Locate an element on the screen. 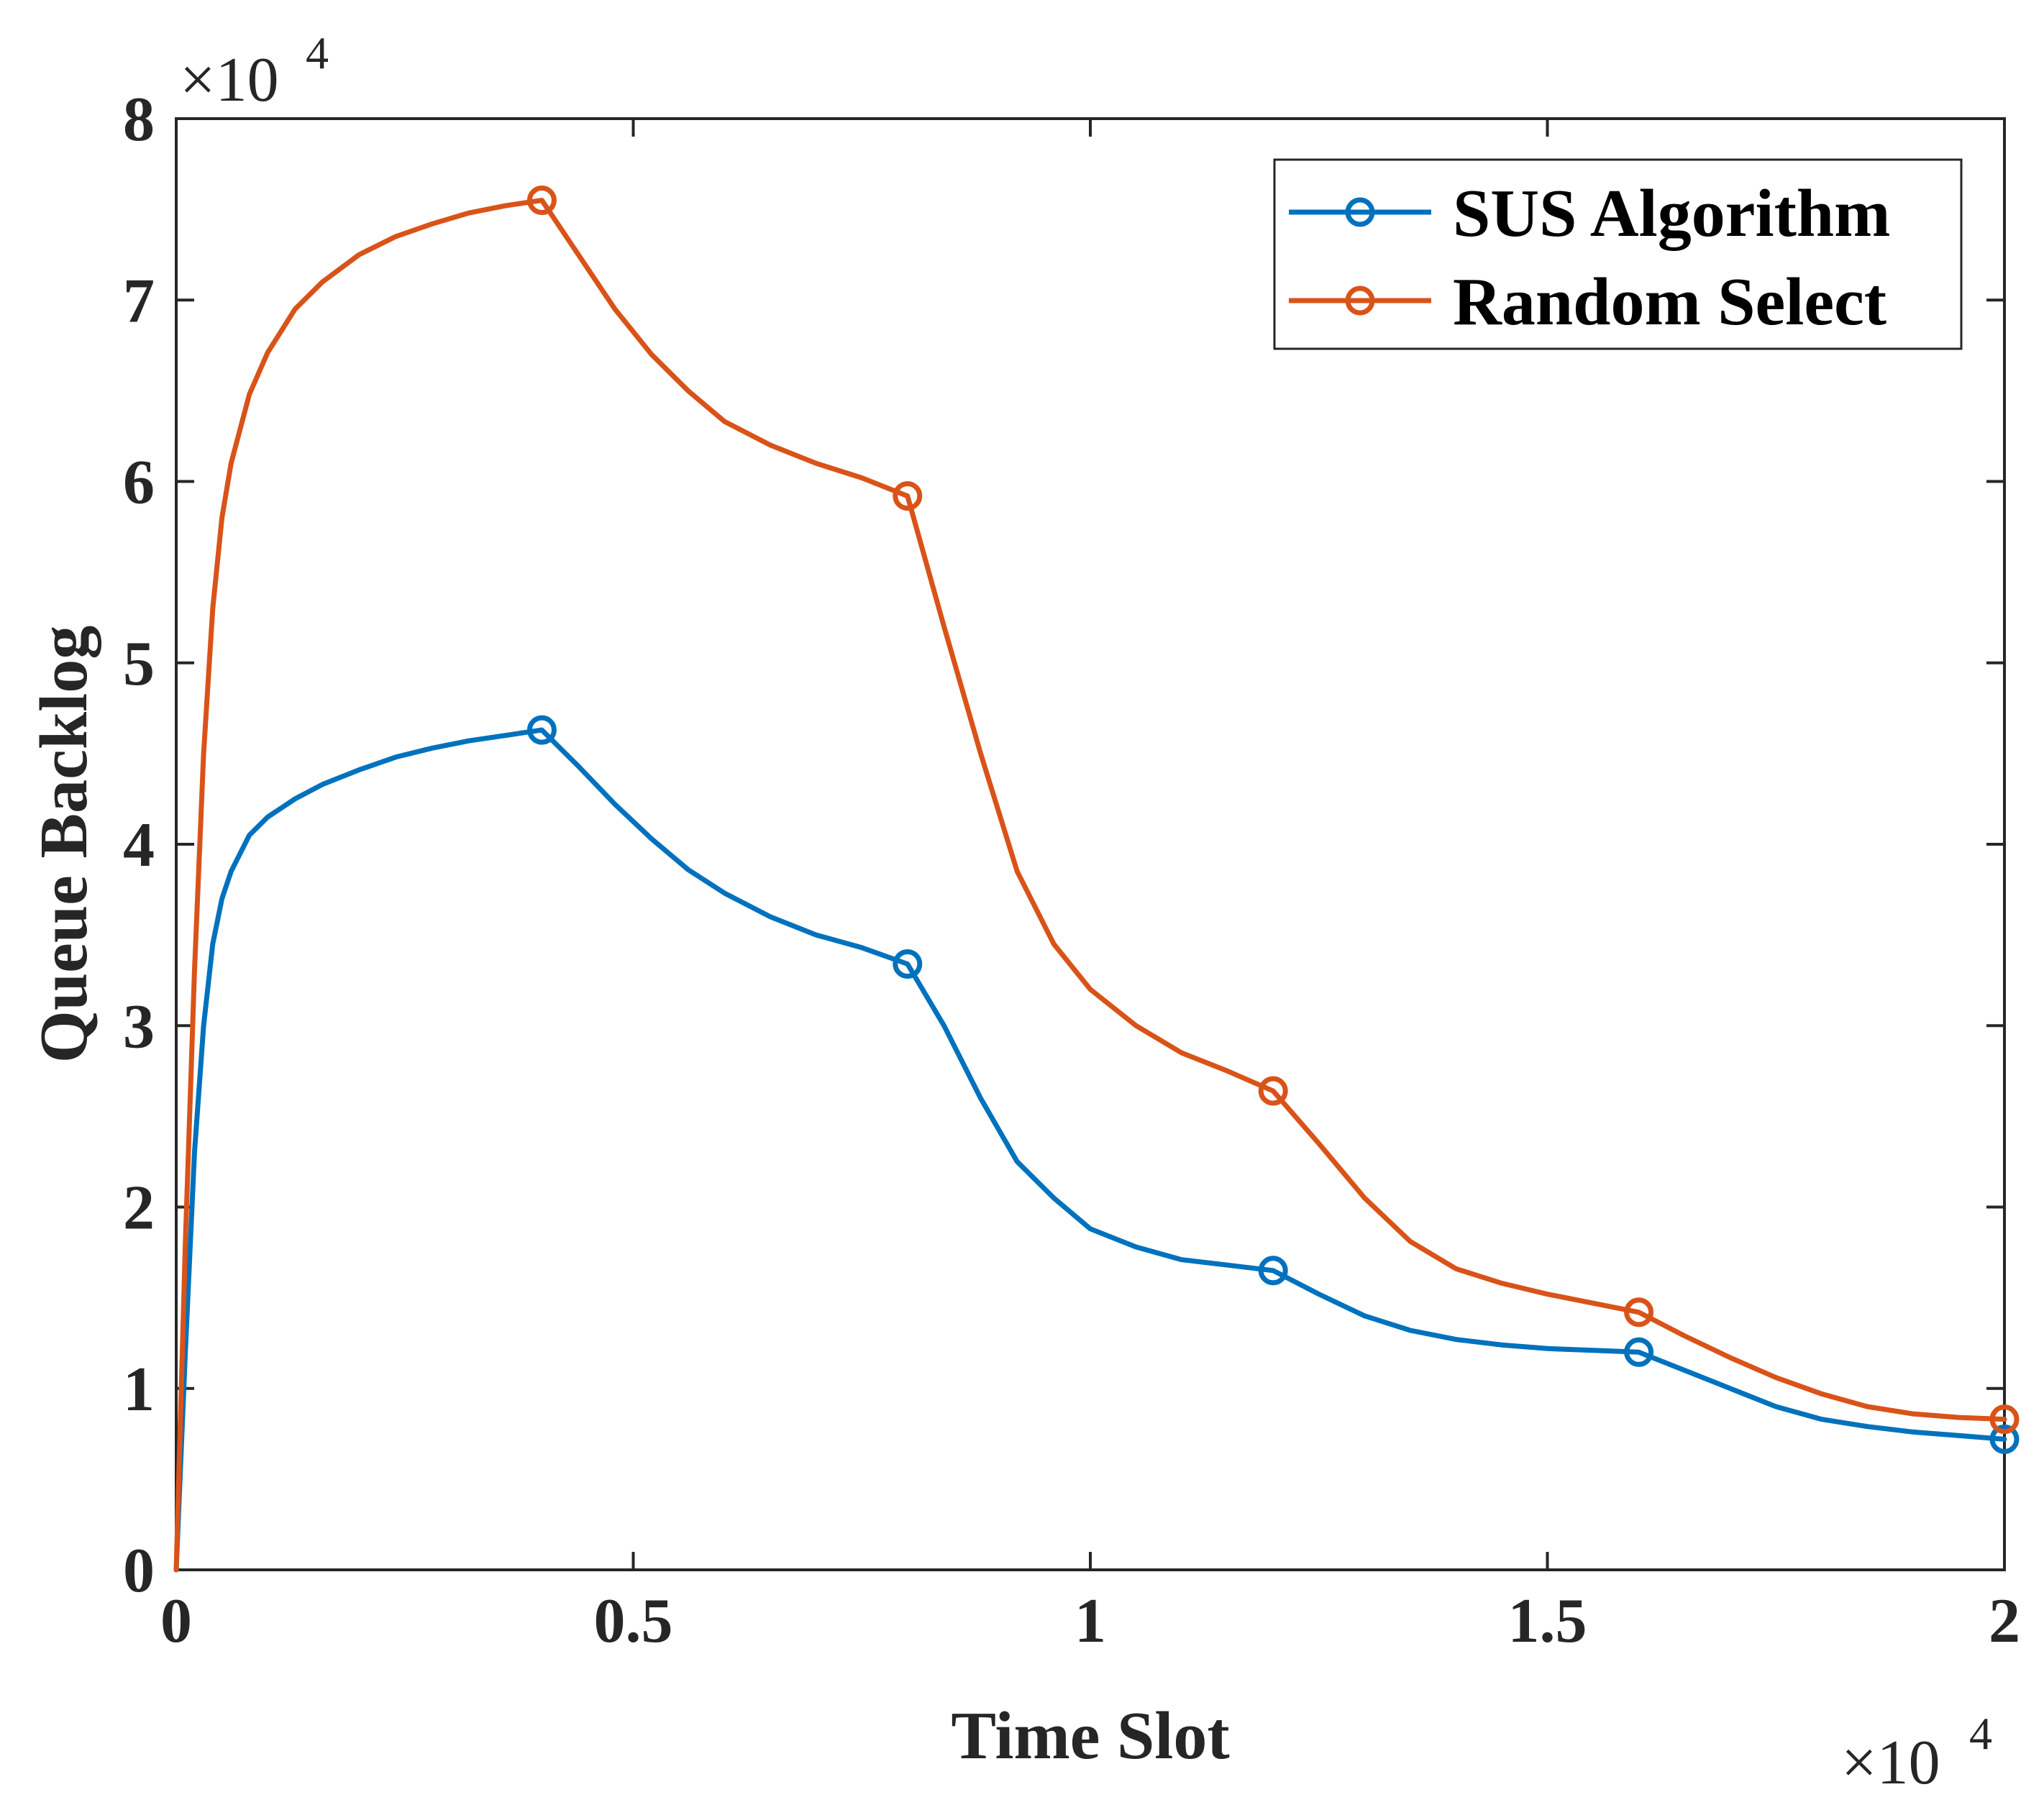 The width and height of the screenshot is (2044, 1805). x-tick-label: 1.5 is located at coordinates (1547, 1621).